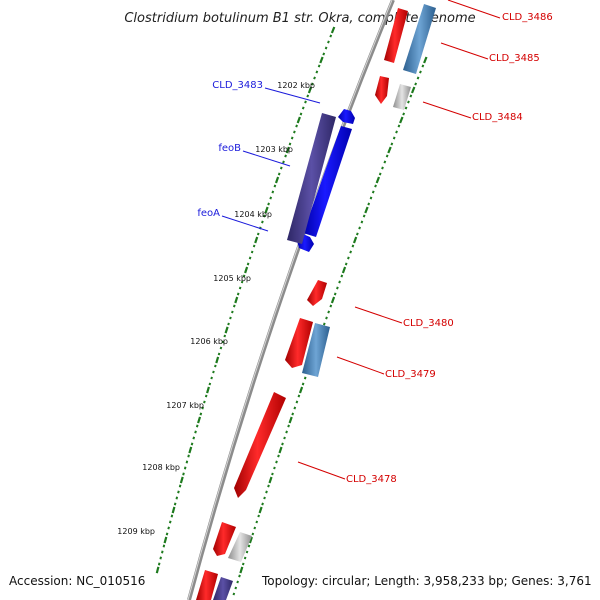 The width and height of the screenshot is (600, 600). I want to click on gene-cld3486, so click(396, 35).